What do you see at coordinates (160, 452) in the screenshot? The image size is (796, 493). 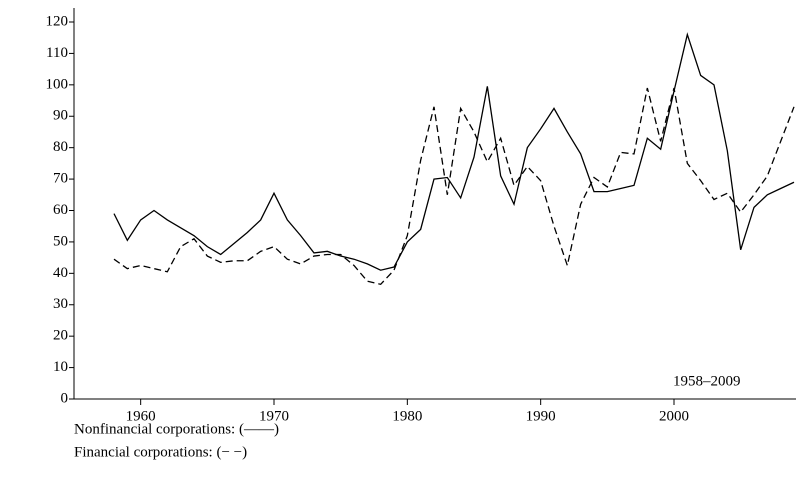 I see `legend-entry: Financial corporations: (− −)` at bounding box center [160, 452].